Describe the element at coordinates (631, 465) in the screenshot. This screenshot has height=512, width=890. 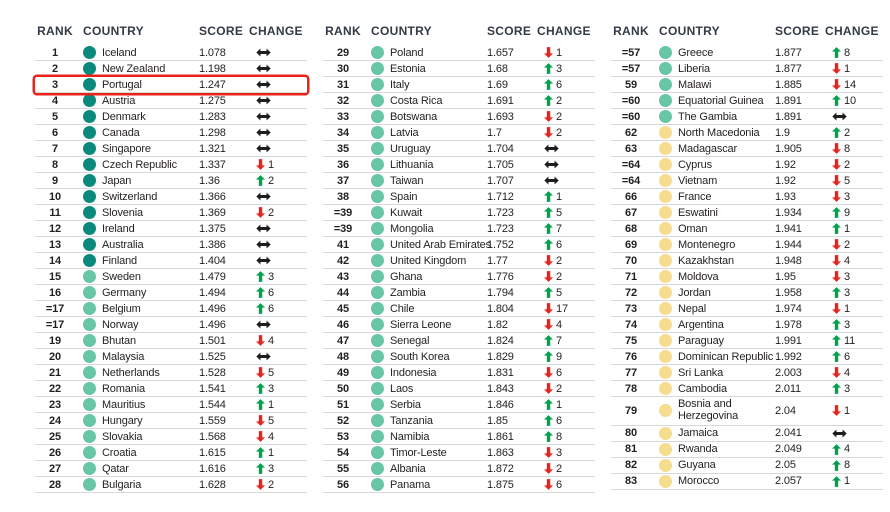
I see `rank-value: 82` at that location.